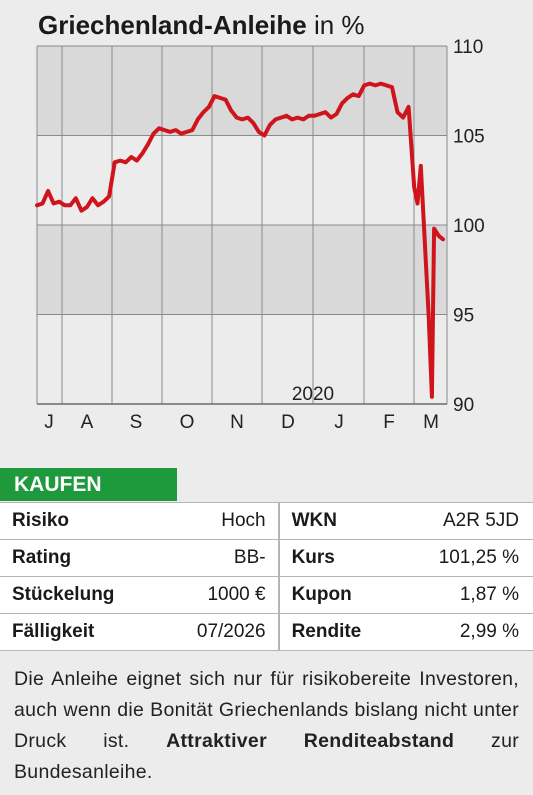 The image size is (533, 795). What do you see at coordinates (288, 422) in the screenshot?
I see `x-tick-label: D` at bounding box center [288, 422].